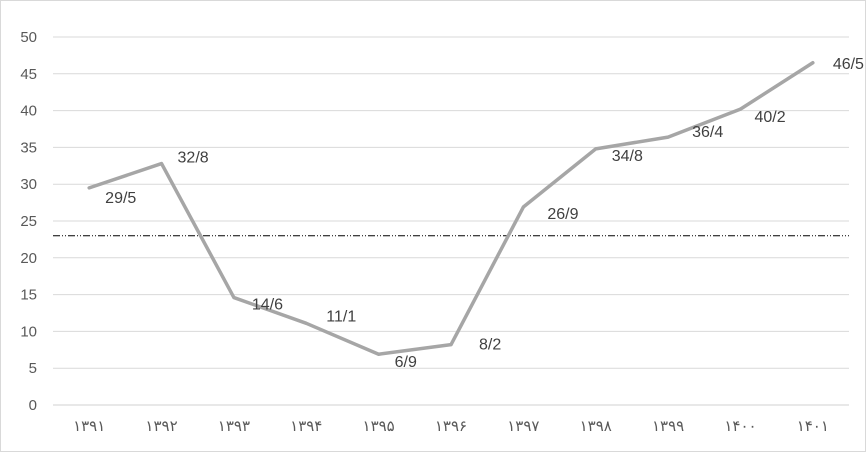  Describe the element at coordinates (707, 132) in the screenshot. I see `data-label: 36/4` at that location.